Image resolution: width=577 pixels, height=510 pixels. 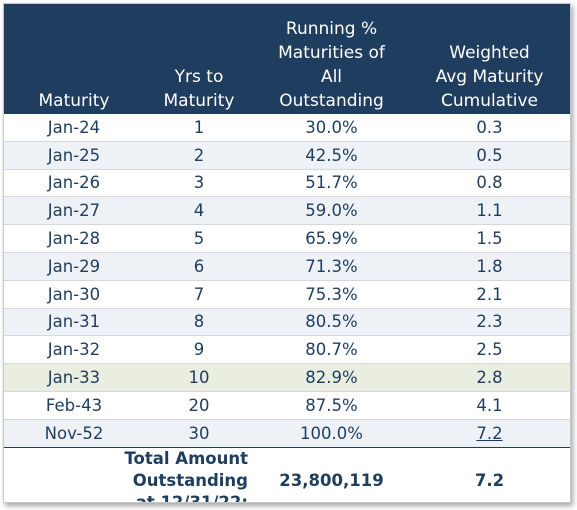 What do you see at coordinates (331, 294) in the screenshot?
I see `cell-running: 75.3%` at bounding box center [331, 294].